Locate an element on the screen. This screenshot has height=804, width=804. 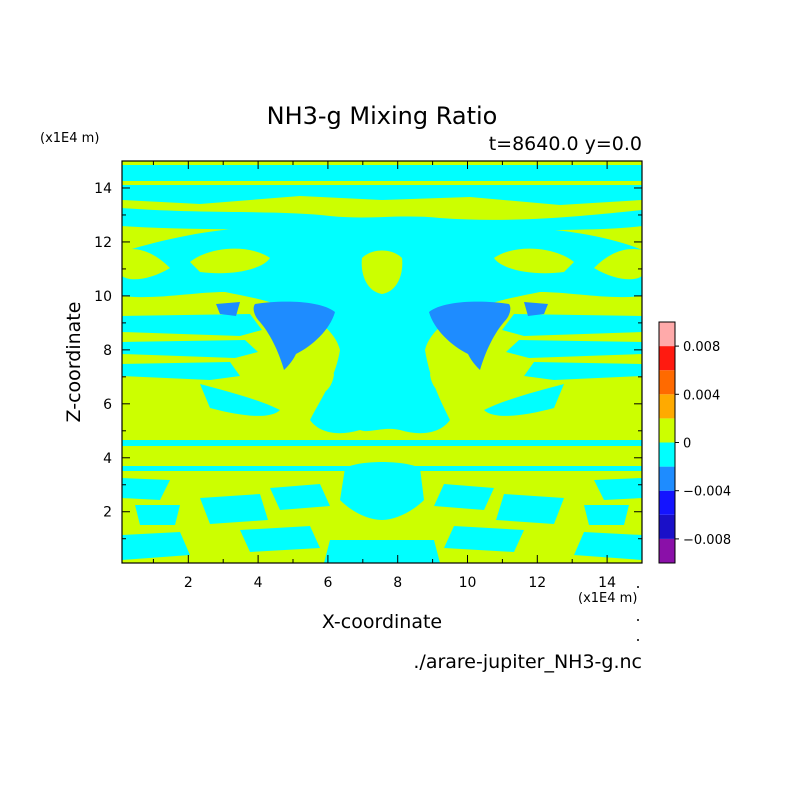
x-tick-label: 14 is located at coordinates (607, 583).